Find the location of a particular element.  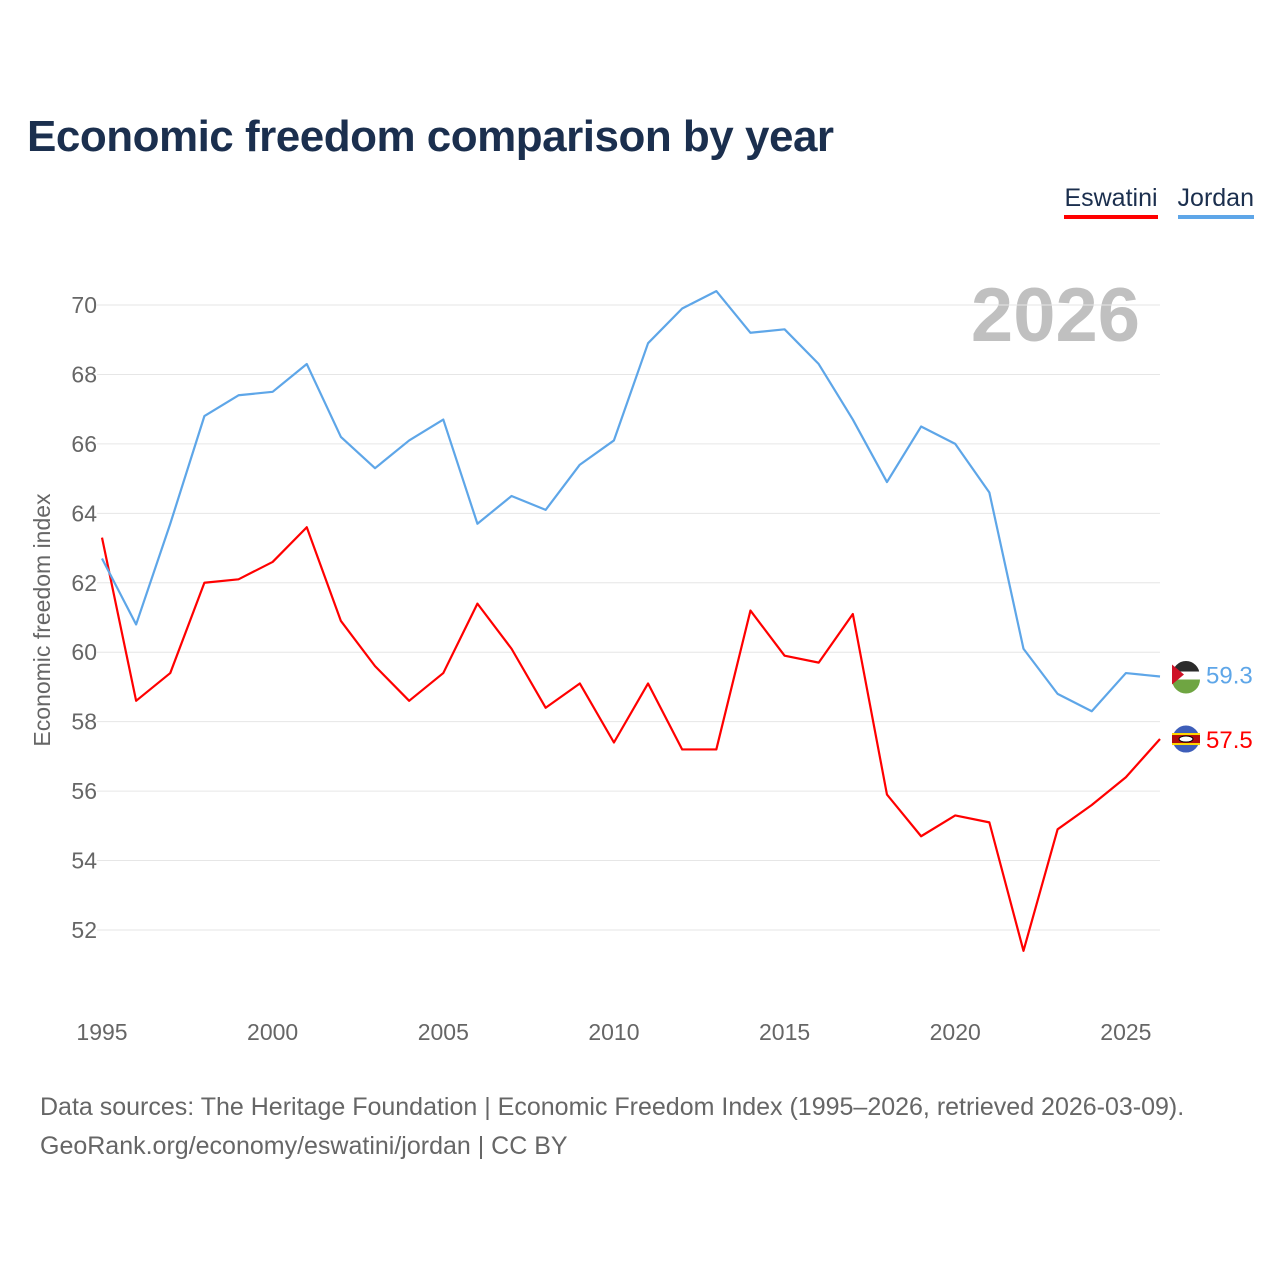

flag-triangle is located at coordinates (1178, 674).